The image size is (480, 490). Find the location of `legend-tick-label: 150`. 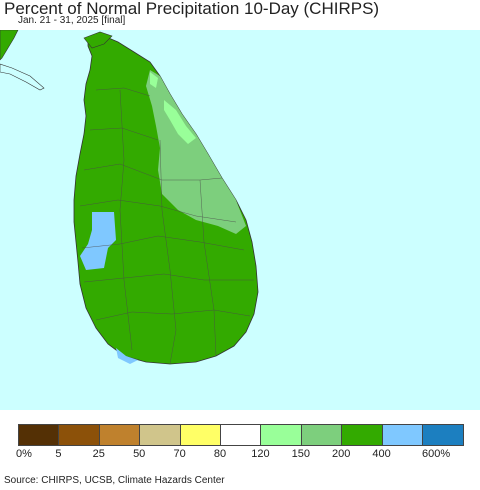

legend-tick-label: 150 is located at coordinates (300, 454).